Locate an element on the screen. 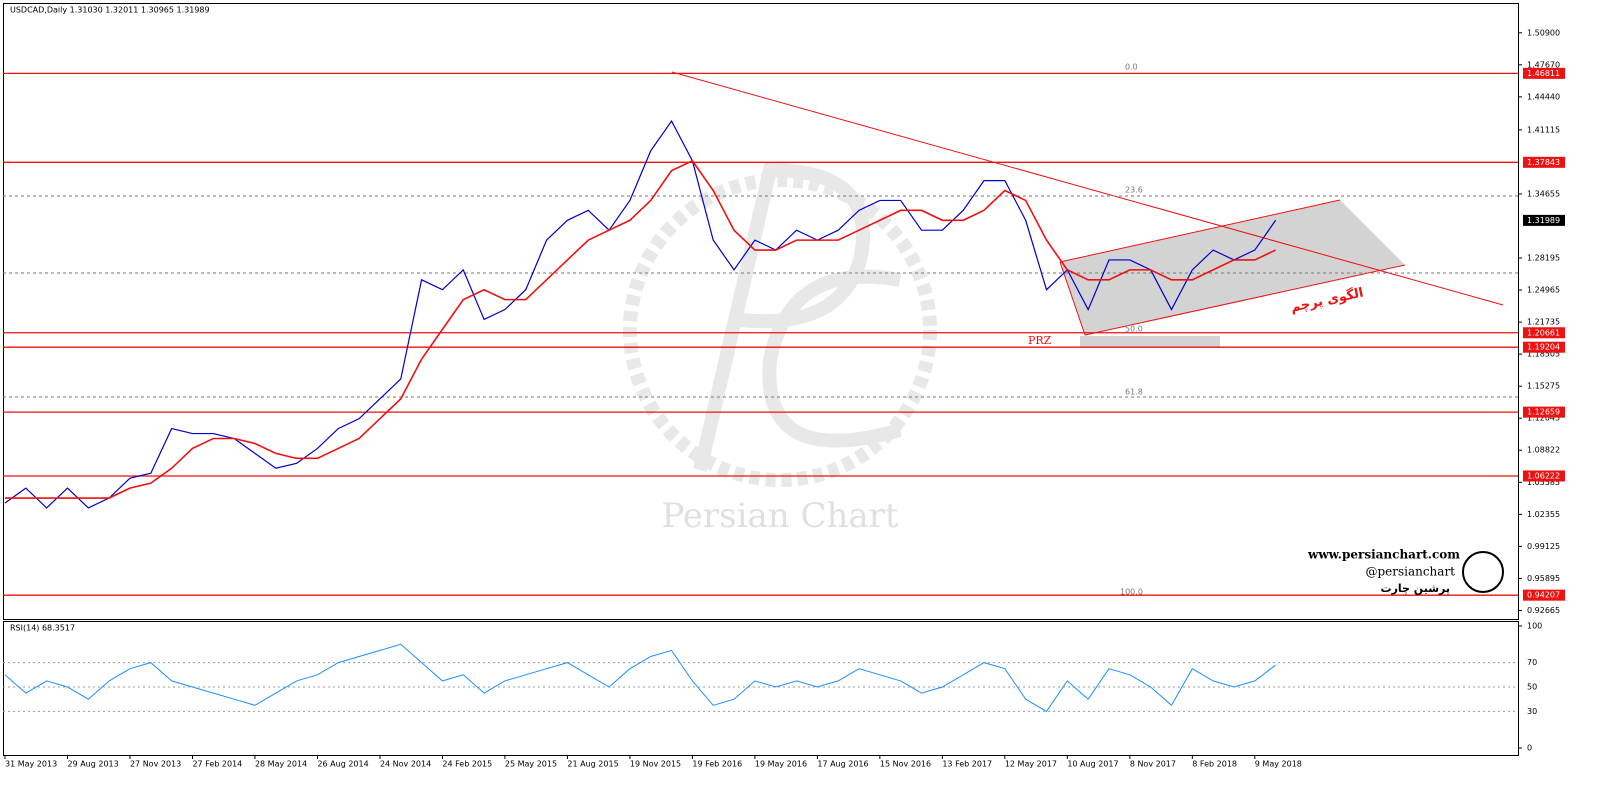  x-tick-label: 27 Nov 2013 is located at coordinates (155, 764).